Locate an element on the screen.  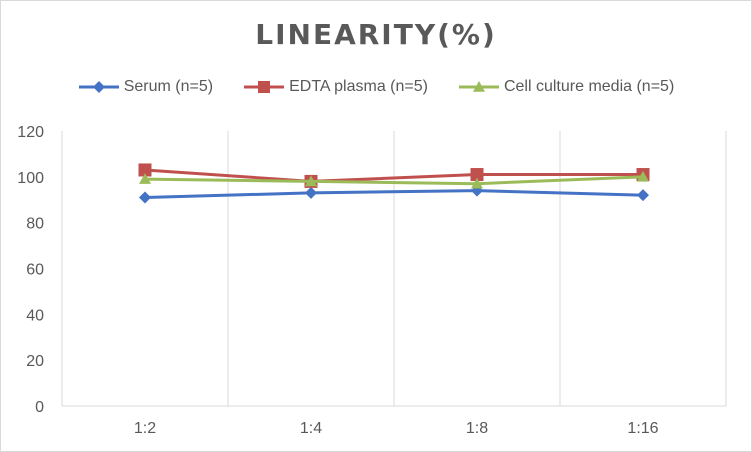
legend-label-edta-plasma: EDTA plasma (n=5) is located at coordinates (358, 86).